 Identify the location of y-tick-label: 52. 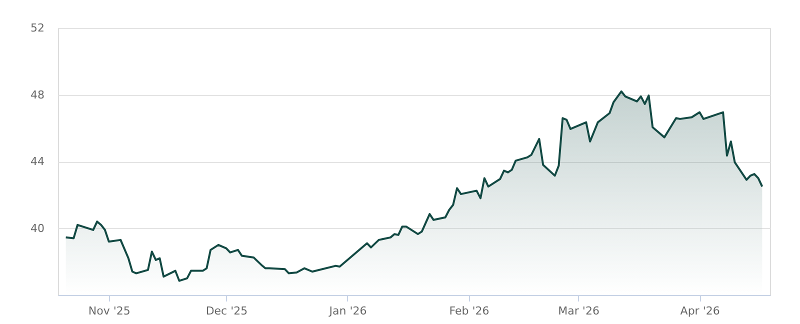
(37, 28).